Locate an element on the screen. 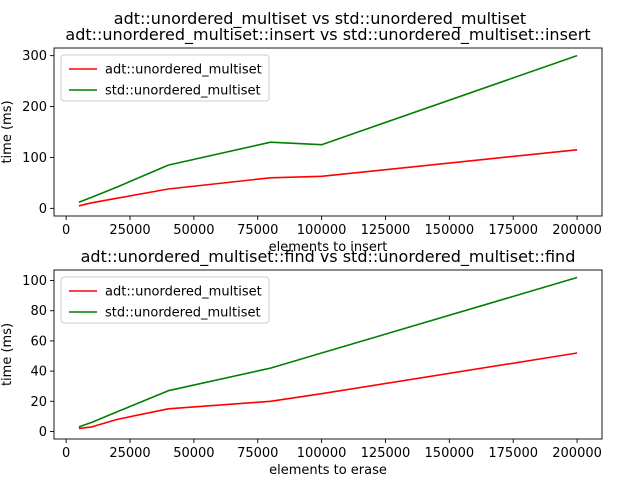 The height and width of the screenshot is (480, 640). y-tick-label: 20 is located at coordinates (38, 402).